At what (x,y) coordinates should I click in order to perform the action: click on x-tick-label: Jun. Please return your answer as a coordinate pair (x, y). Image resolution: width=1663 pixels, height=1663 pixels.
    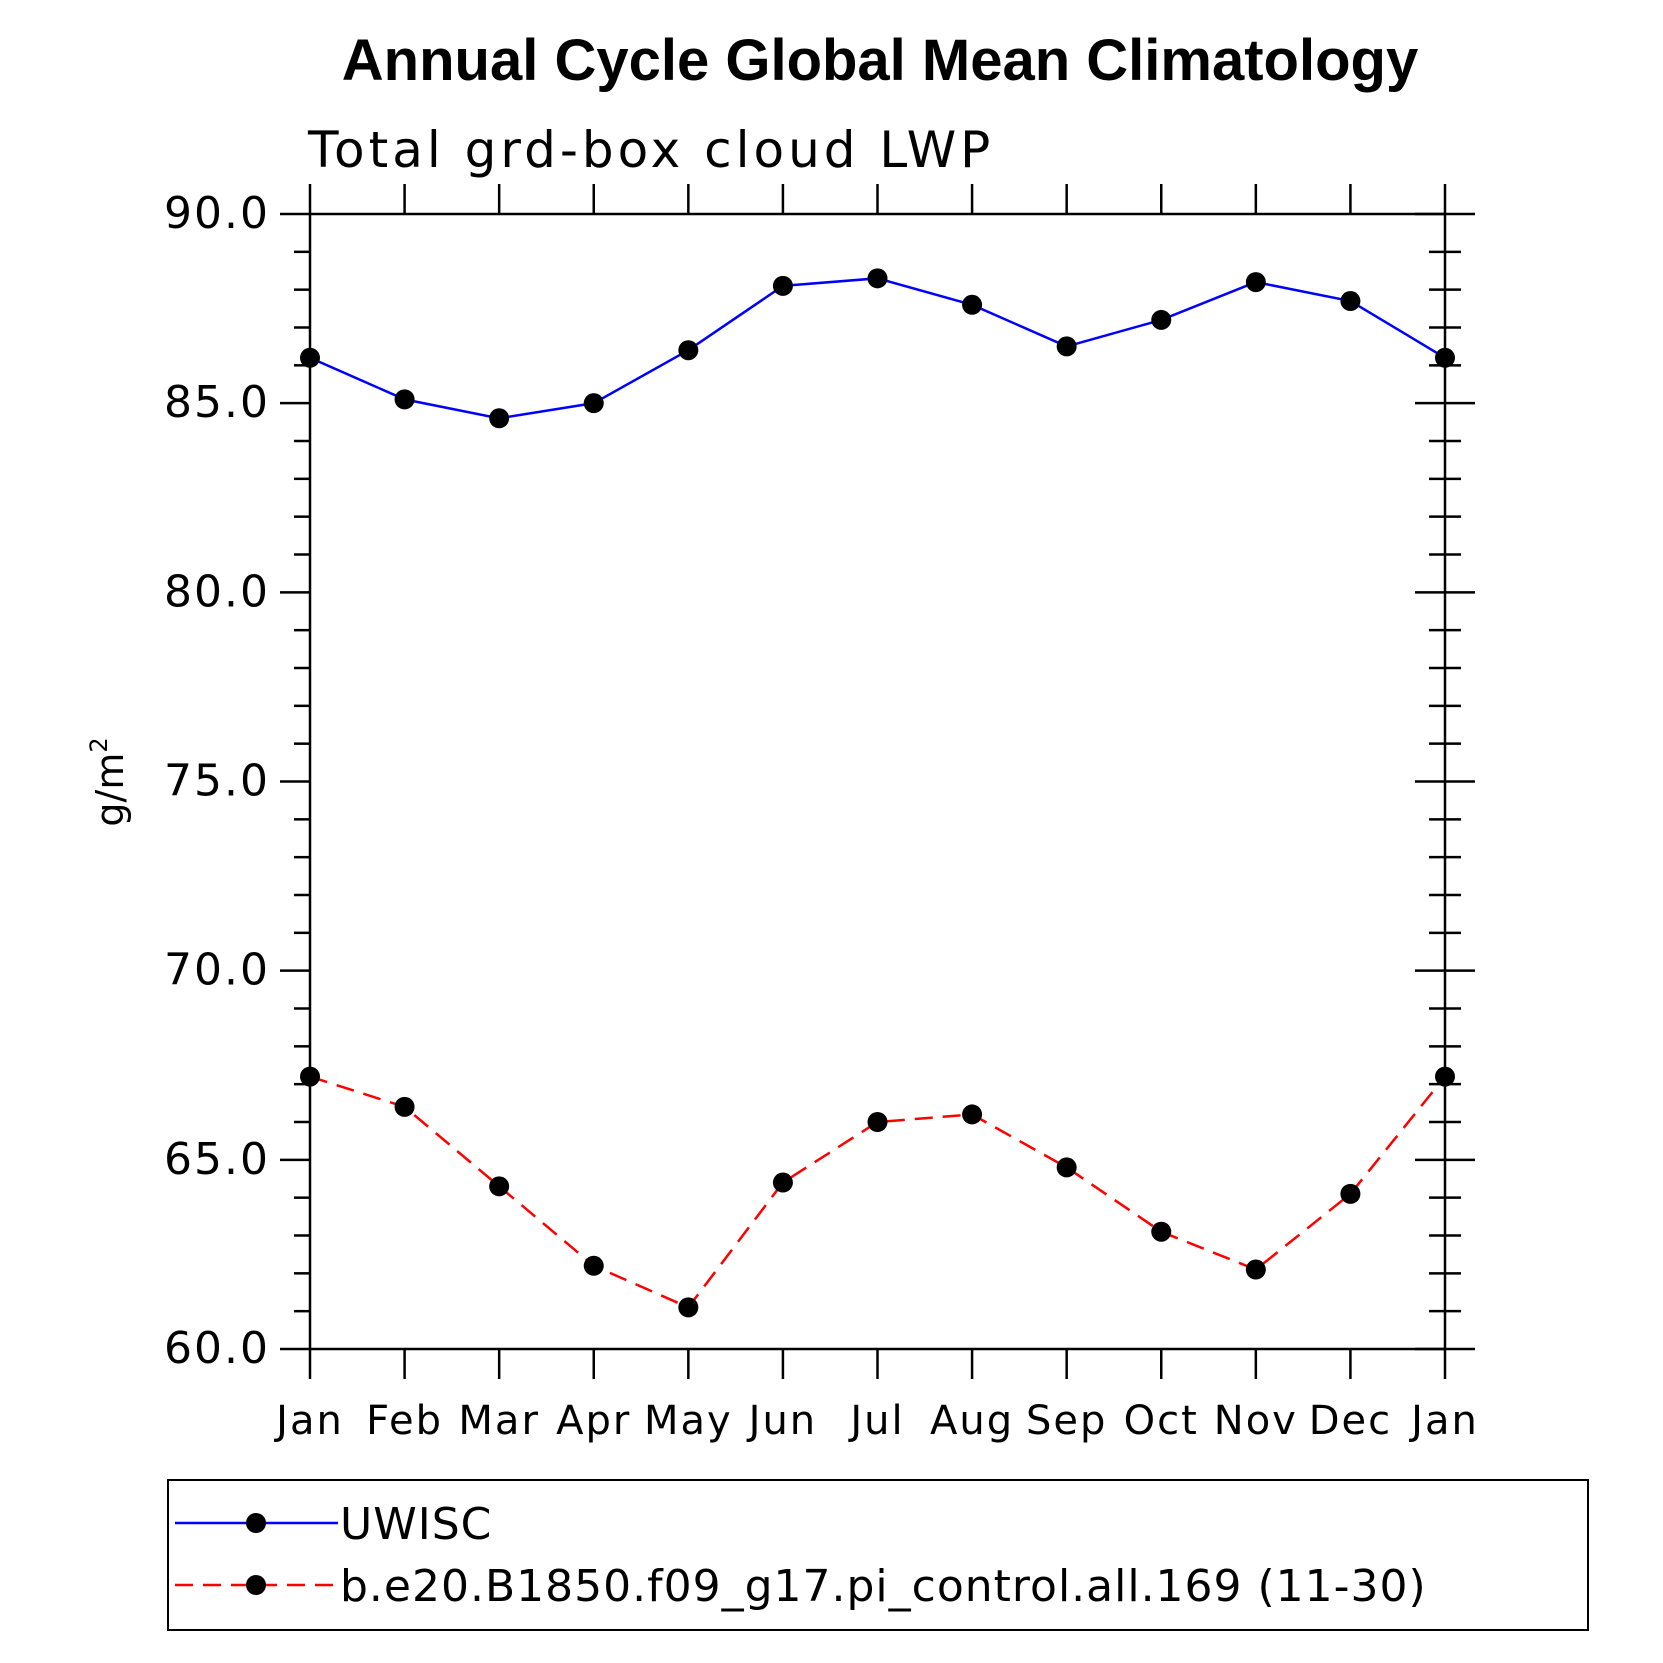
    Looking at the image, I should click on (782, 1421).